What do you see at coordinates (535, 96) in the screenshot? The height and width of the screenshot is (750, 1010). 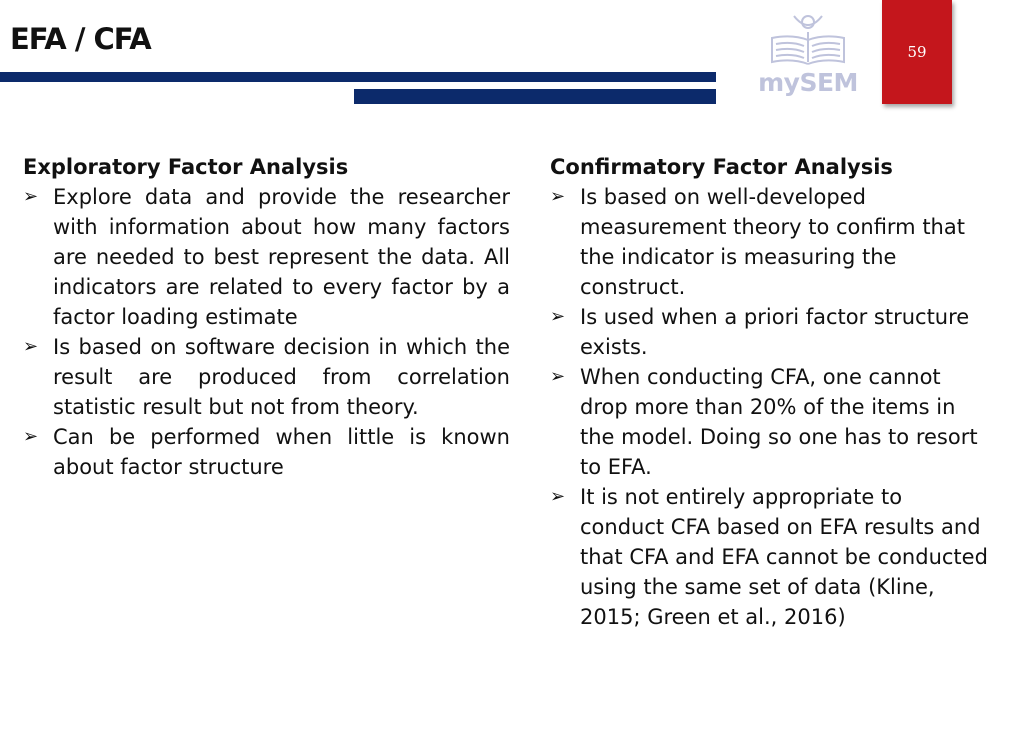 I see `header-rule-short` at bounding box center [535, 96].